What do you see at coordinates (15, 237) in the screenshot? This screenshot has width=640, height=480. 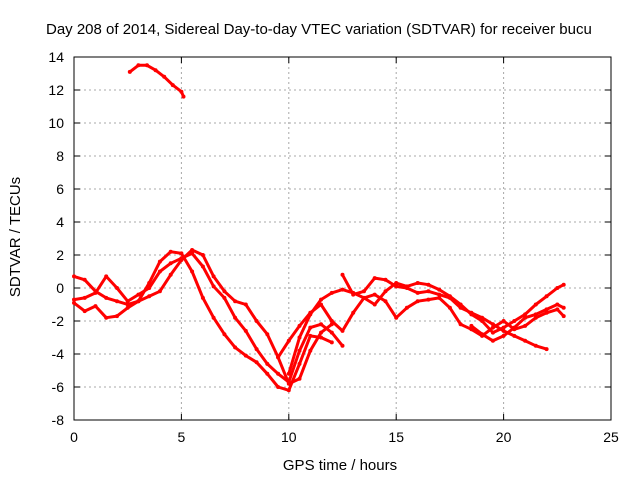 I see `y-axis-label: SDTVAR / TECUs` at bounding box center [15, 237].